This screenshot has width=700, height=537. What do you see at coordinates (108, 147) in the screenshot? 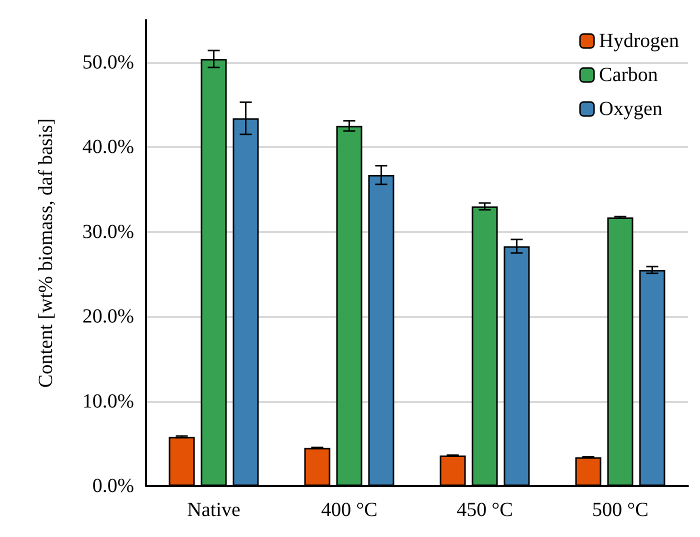
I see `y-tick-label: 40.0%` at bounding box center [108, 147].